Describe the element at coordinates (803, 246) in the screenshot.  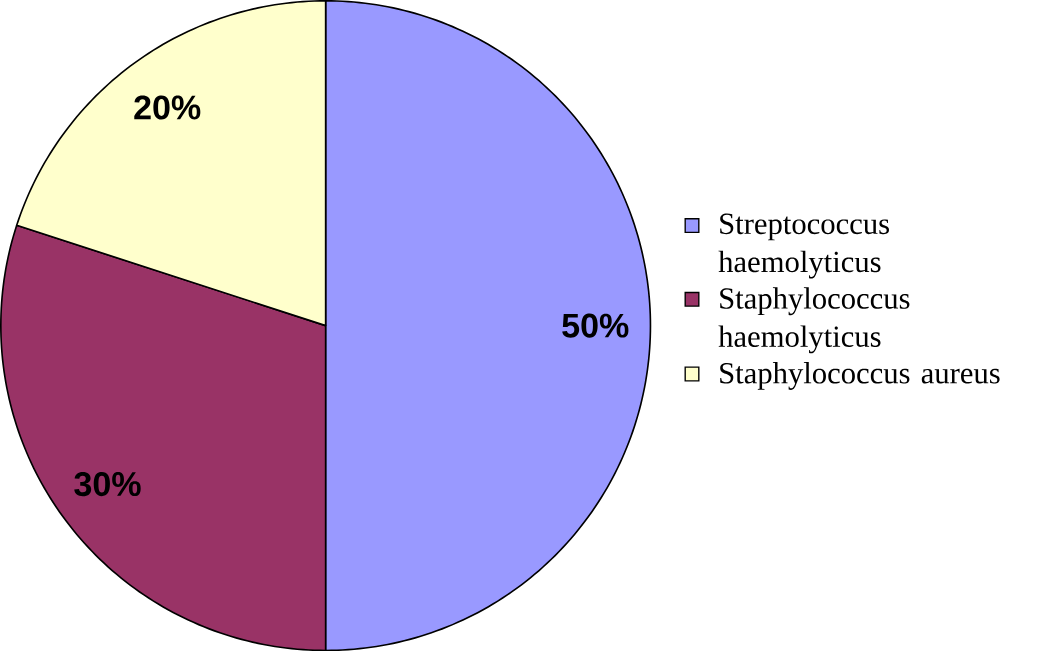
I see `legend-label: Streptococcus haemolyticus` at that location.